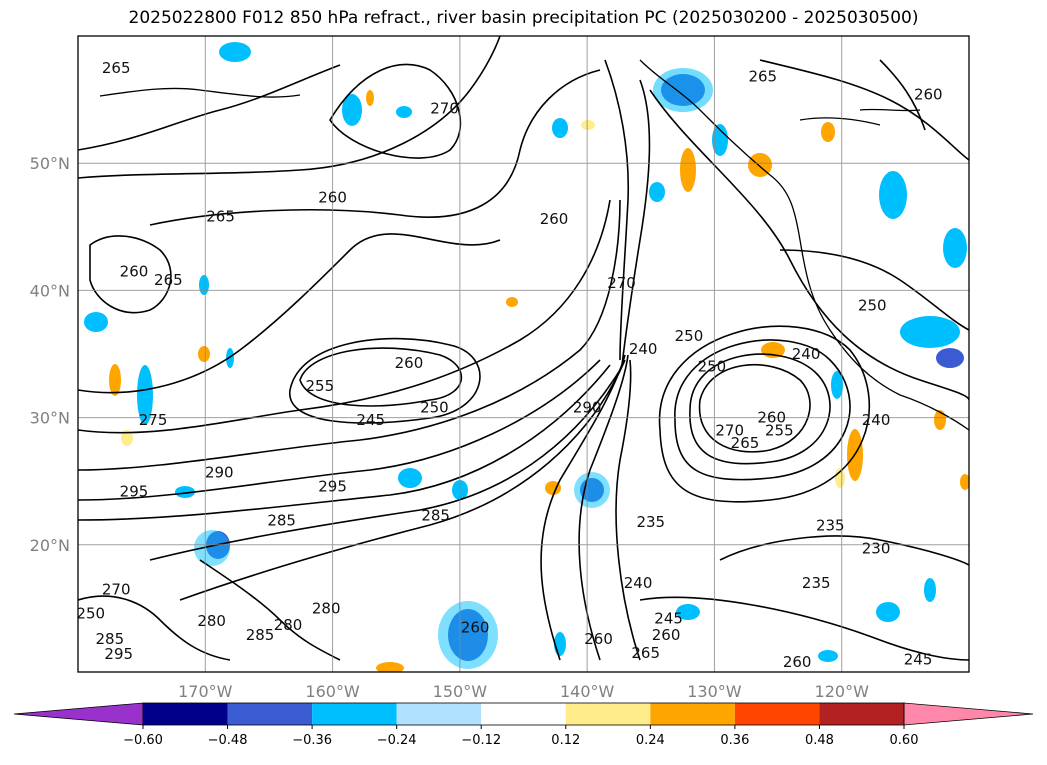 This screenshot has width=1047, height=765. I want to click on lon-tick-label: 130°W, so click(714, 691).